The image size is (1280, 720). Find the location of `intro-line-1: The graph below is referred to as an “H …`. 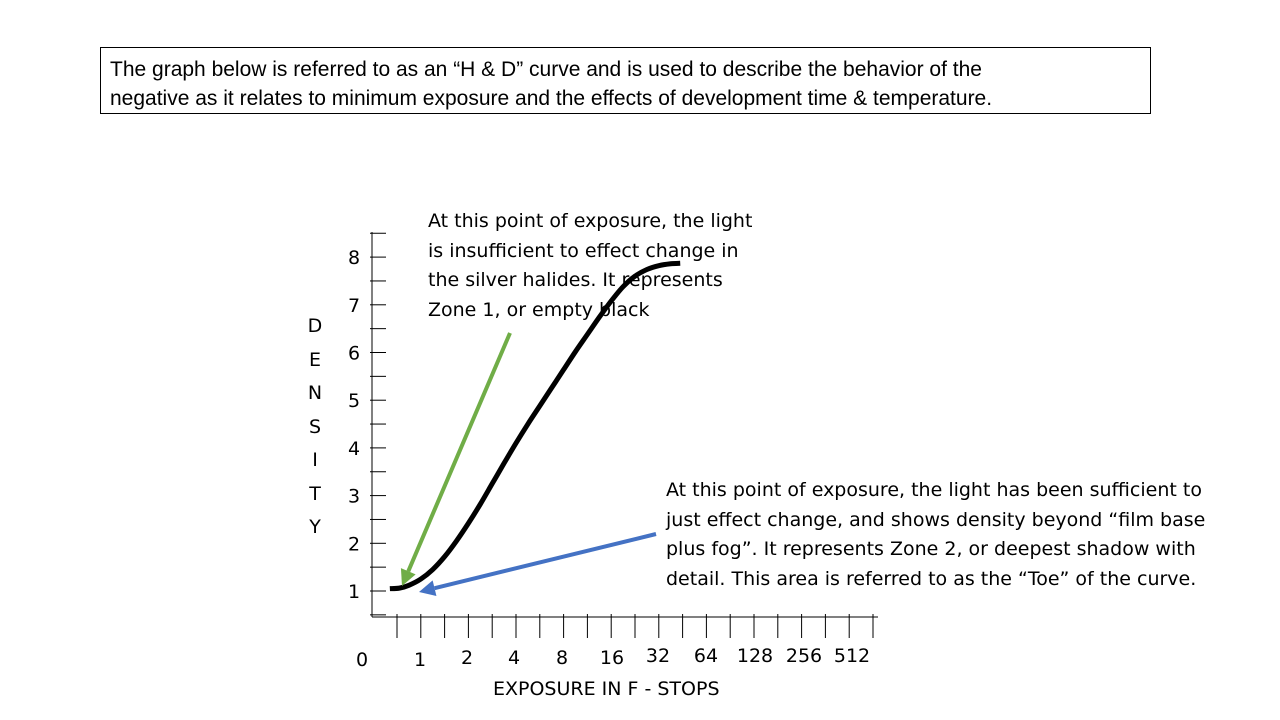

intro-line-1: The graph below is referred to as an “H … is located at coordinates (546, 69).